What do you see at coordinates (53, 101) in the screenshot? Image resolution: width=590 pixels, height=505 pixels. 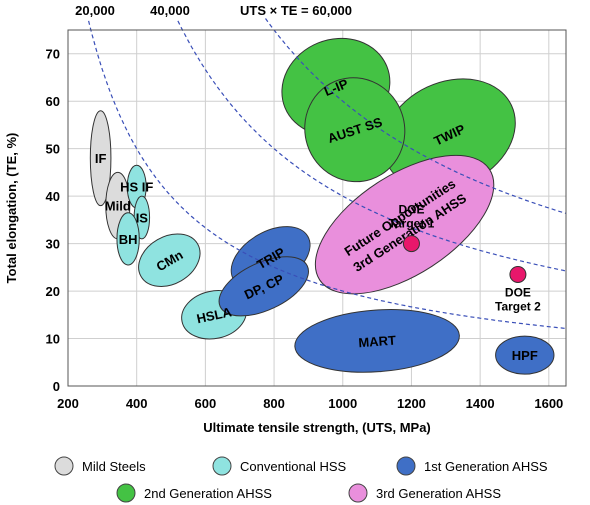 I see `y-tick-label: 60` at bounding box center [53, 101].